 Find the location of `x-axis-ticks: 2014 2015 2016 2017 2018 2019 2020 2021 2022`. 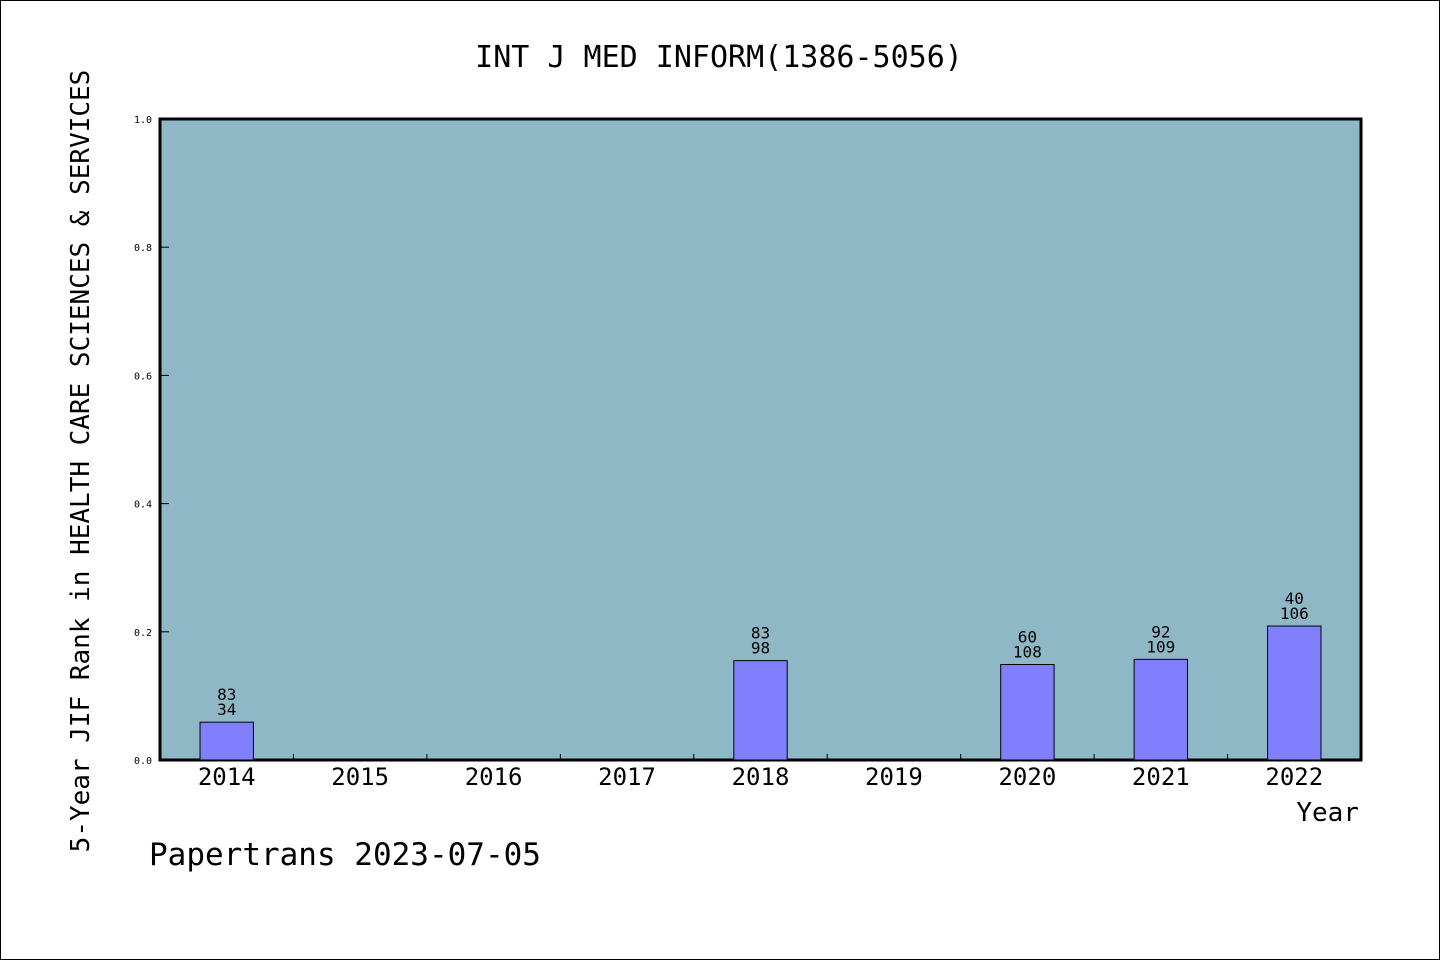

x-axis-ticks: 2014 2015 2016 2017 2018 2019 2020 2021 2022 is located at coordinates (760, 772).